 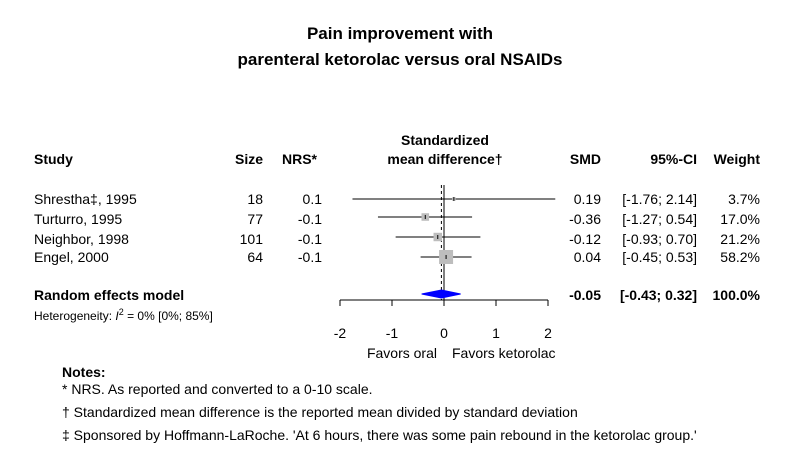 What do you see at coordinates (340, 333) in the screenshot?
I see `x-tick-label: -2` at bounding box center [340, 333].